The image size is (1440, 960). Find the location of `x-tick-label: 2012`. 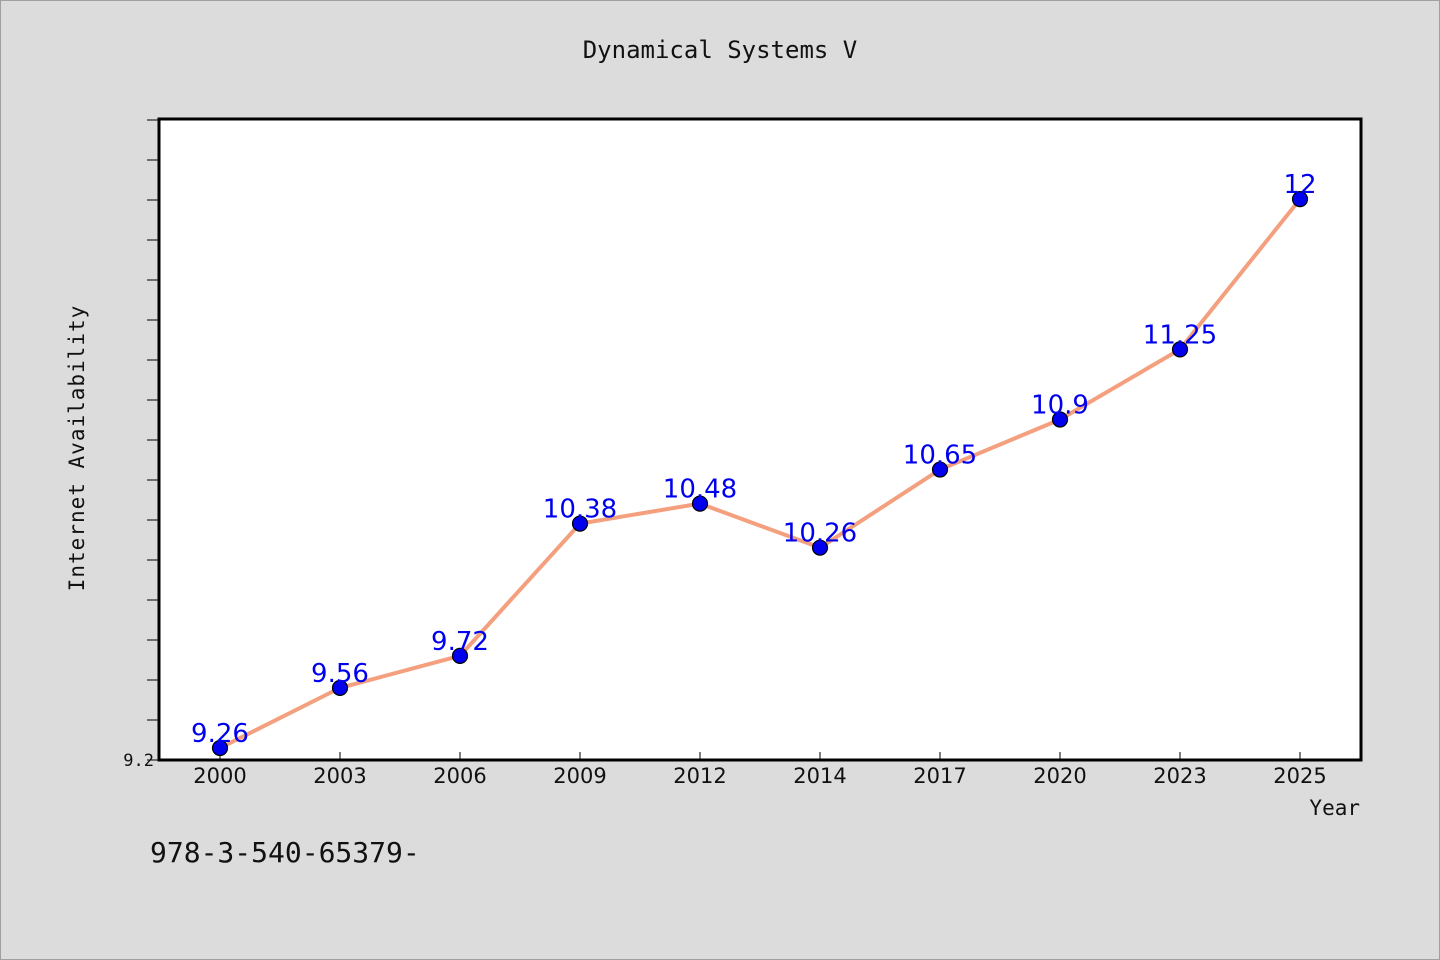

x-tick-label: 2012 is located at coordinates (699, 776).